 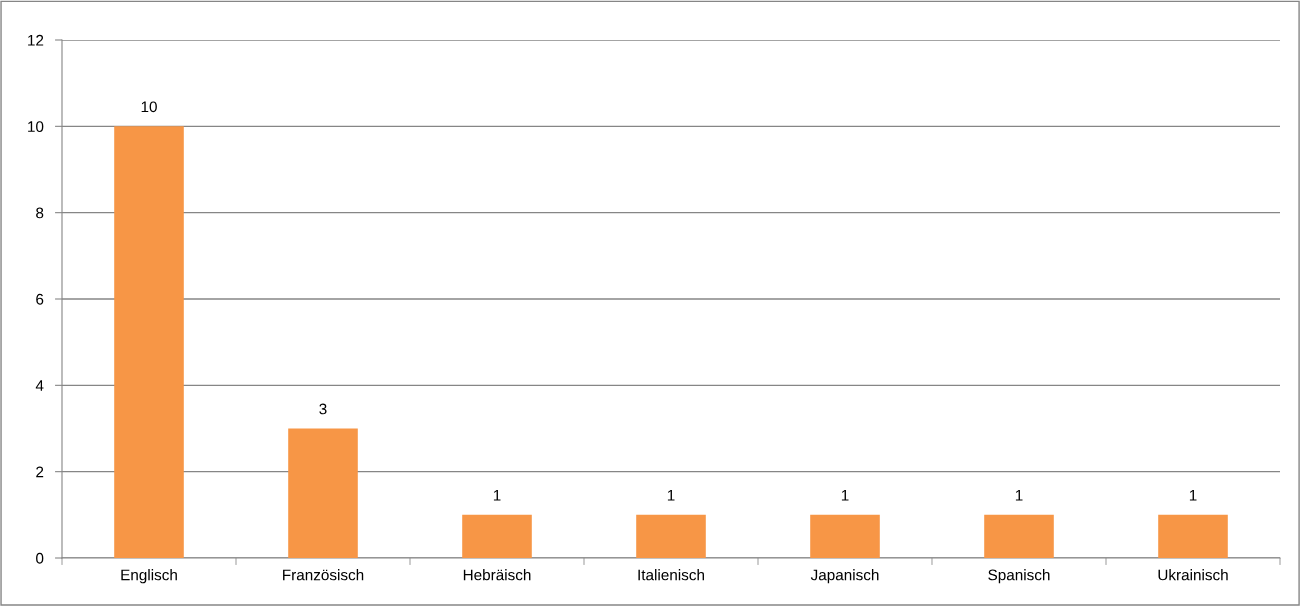 I want to click on y-tick-label: 2, so click(x=40, y=472).